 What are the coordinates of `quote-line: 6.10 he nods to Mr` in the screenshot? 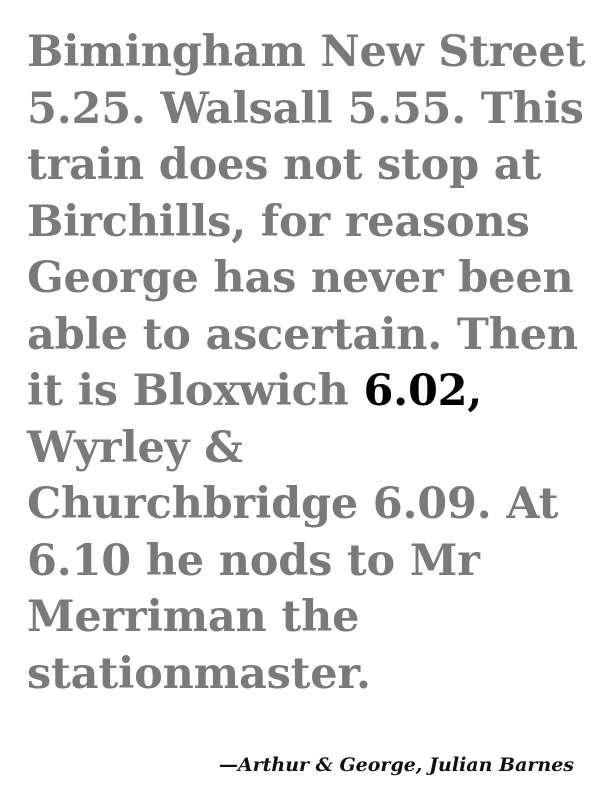 It's located at (253, 560).